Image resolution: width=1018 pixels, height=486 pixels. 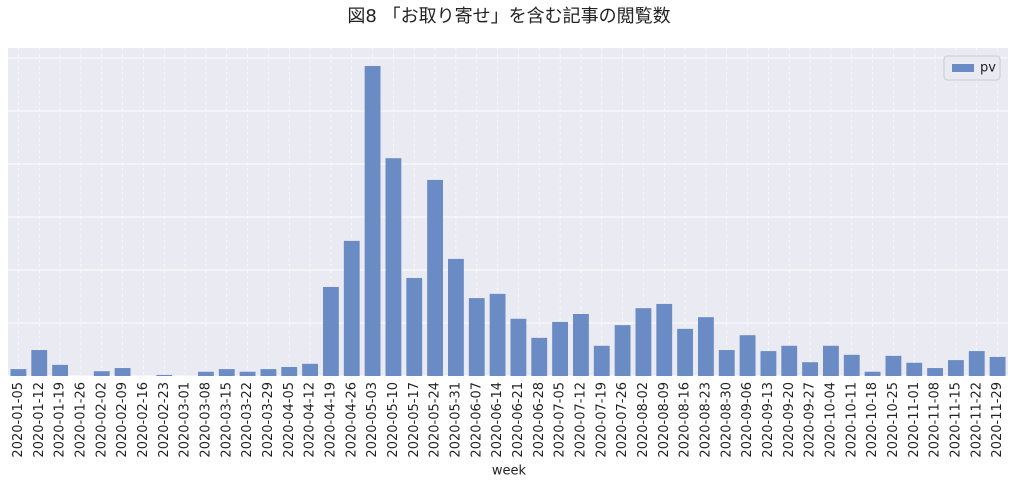 I want to click on x-tick-label: 2020-04-05, so click(x=289, y=420).